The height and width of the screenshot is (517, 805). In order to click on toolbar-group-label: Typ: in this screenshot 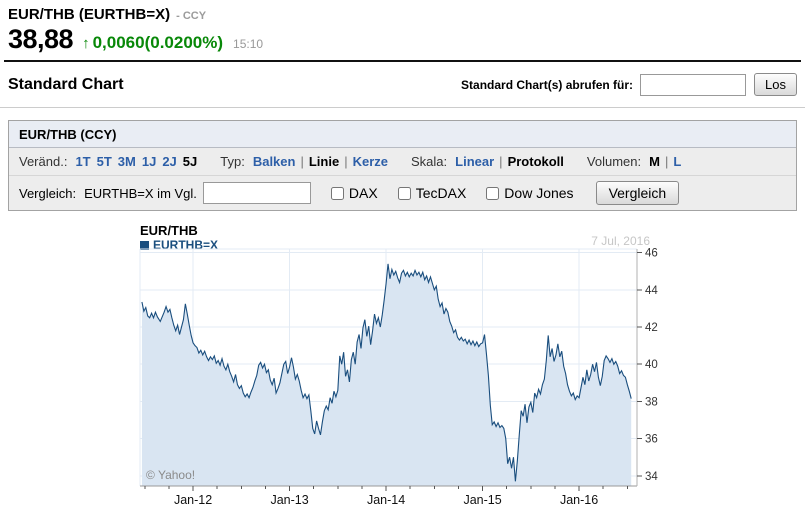, I will do `click(232, 161)`.